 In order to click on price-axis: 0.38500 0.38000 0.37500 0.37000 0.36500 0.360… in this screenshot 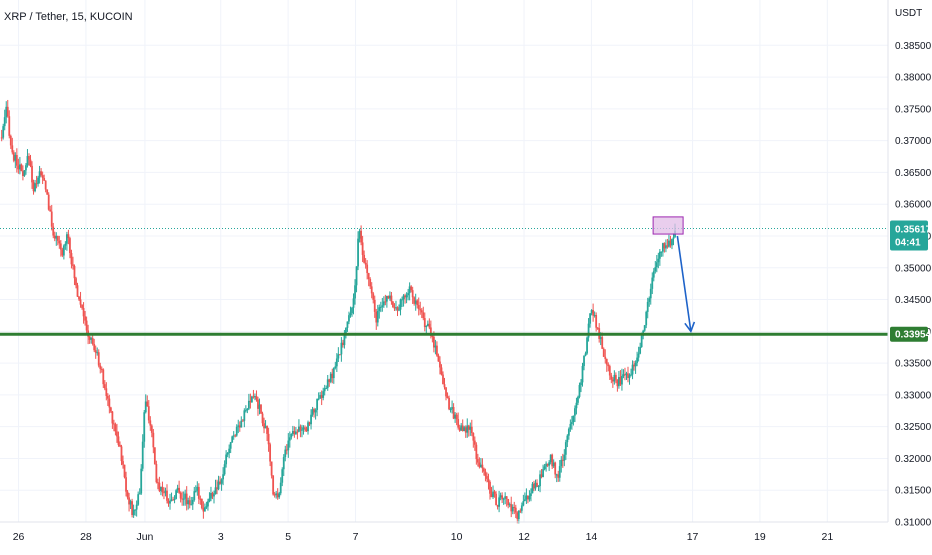, I will do `click(913, 285)`.